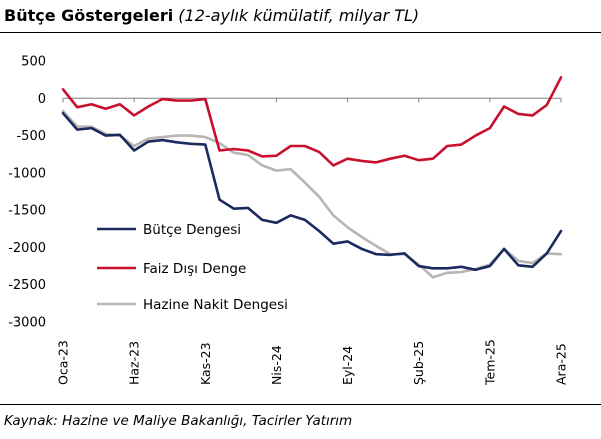 Image resolution: width=601 pixels, height=439 pixels. Describe the element at coordinates (276, 365) in the screenshot. I see `x-tick-label: Nis-24` at that location.